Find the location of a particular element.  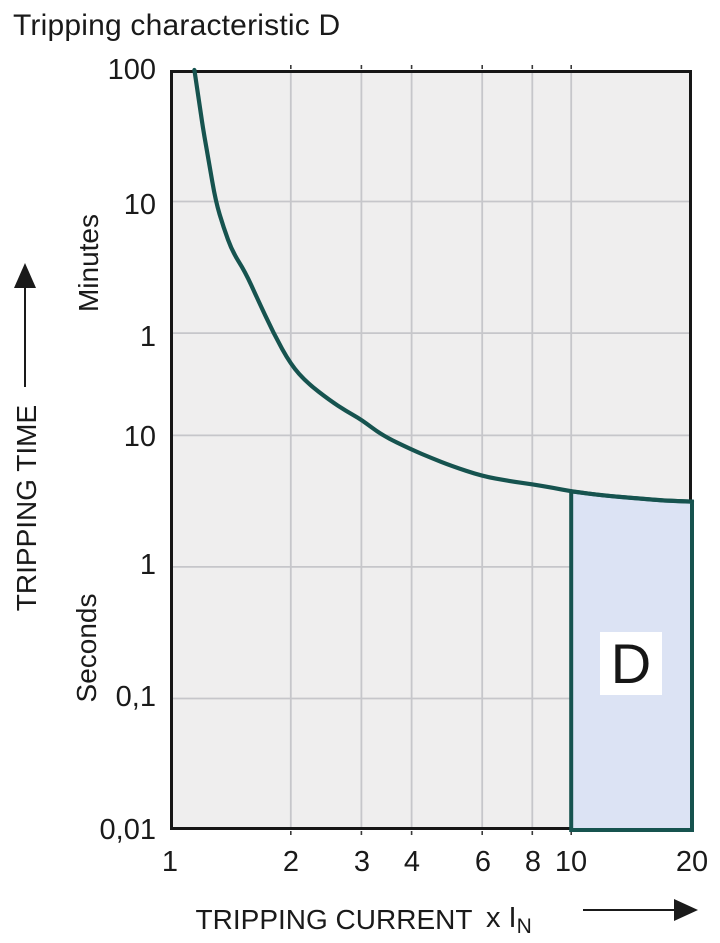

y-axis-title: TRIPPING TIME is located at coordinates (26, 508).